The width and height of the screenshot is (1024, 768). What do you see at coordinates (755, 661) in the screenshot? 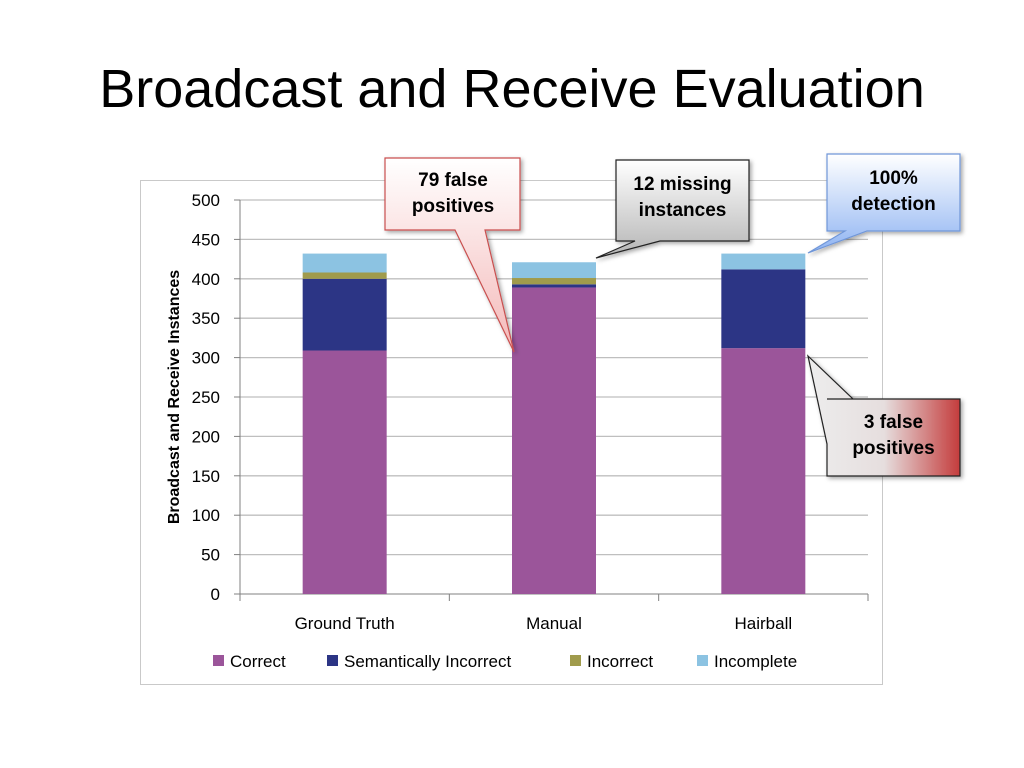
I see `legend-label: Incomplete` at bounding box center [755, 661].